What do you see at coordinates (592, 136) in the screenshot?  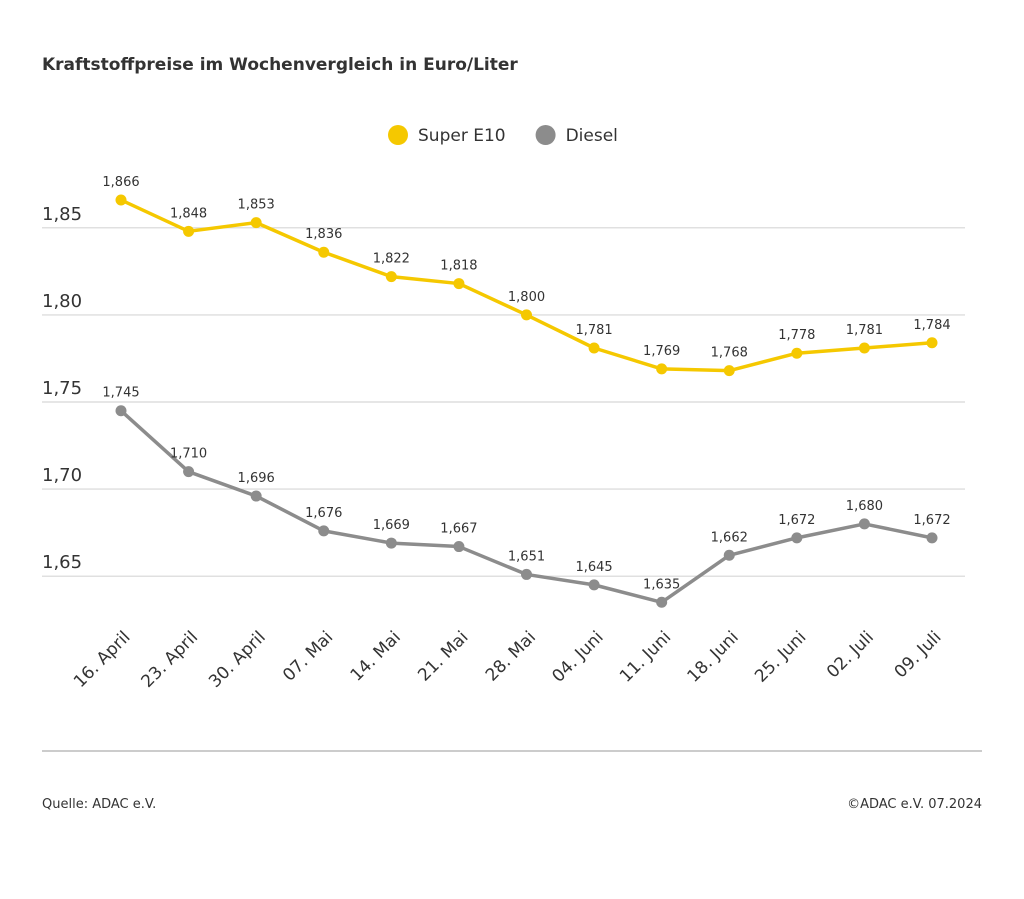 I see `legend-label: Diesel` at bounding box center [592, 136].